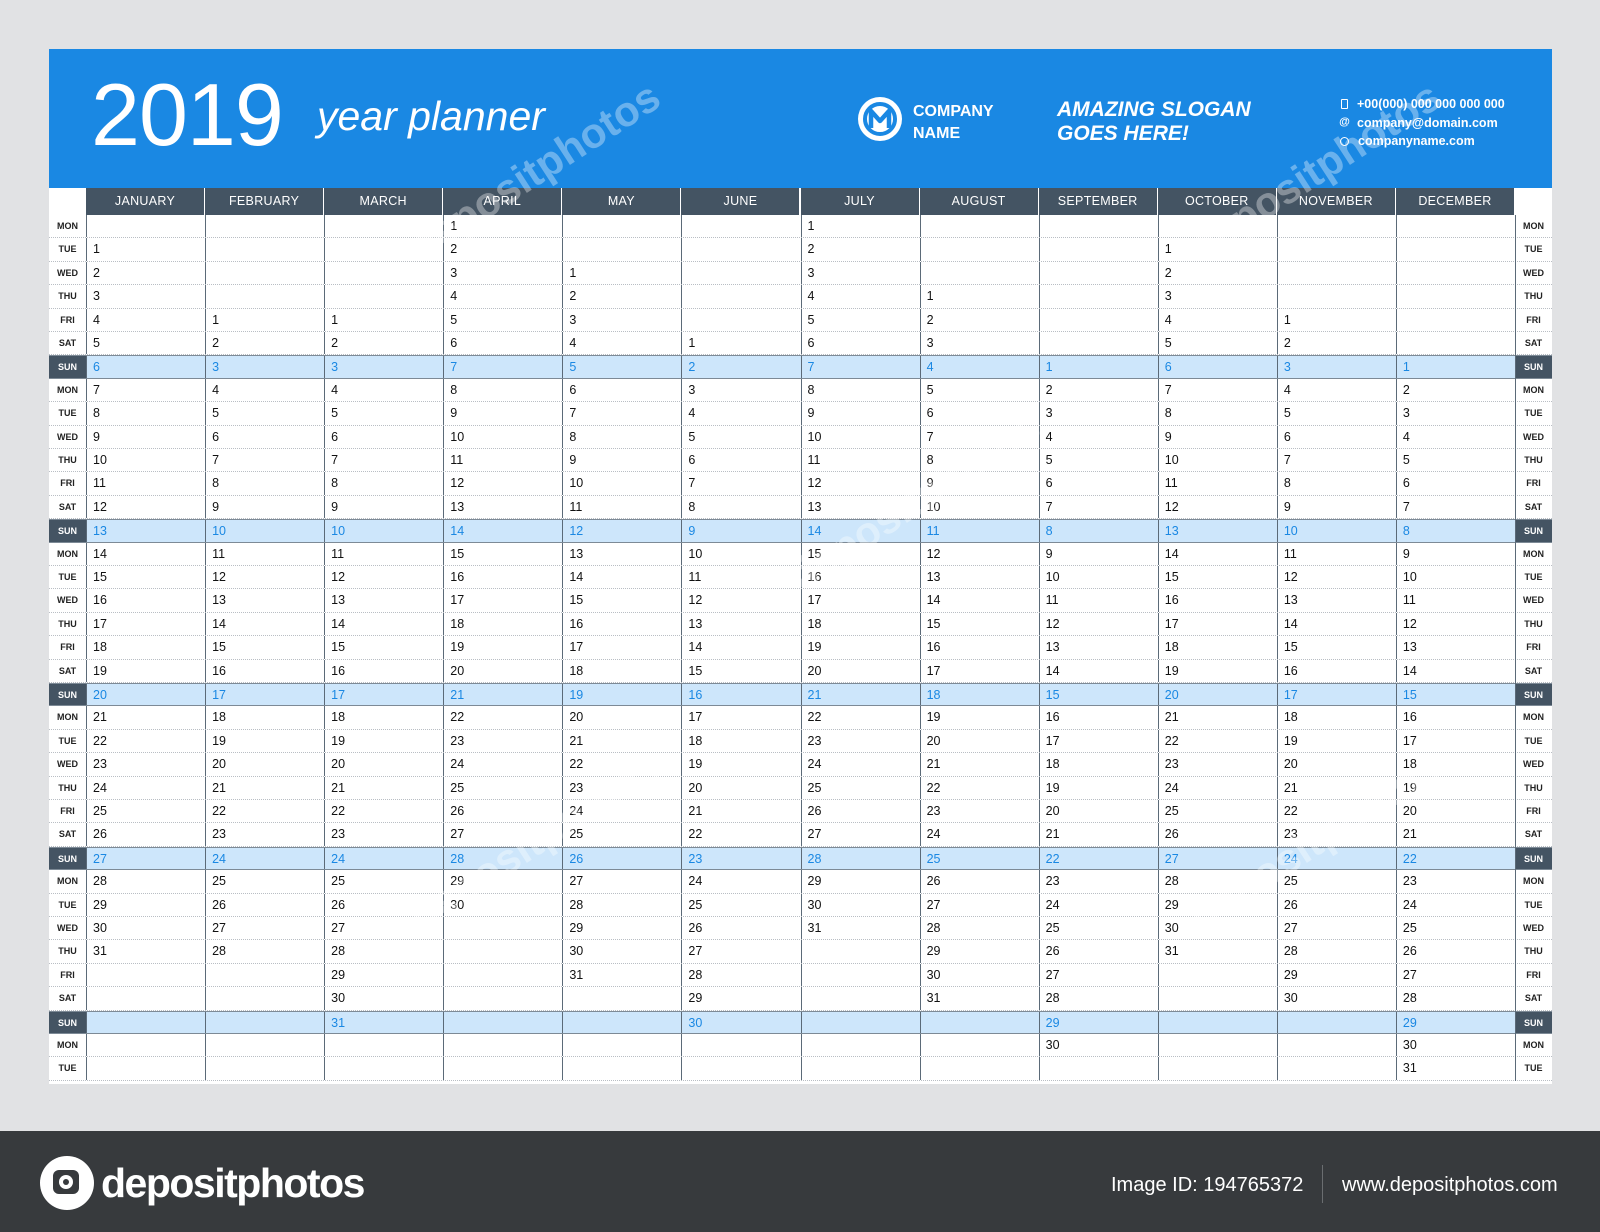 This screenshot has height=1232, width=1600. What do you see at coordinates (1336, 695) in the screenshot?
I see `day-cell: 17` at bounding box center [1336, 695].